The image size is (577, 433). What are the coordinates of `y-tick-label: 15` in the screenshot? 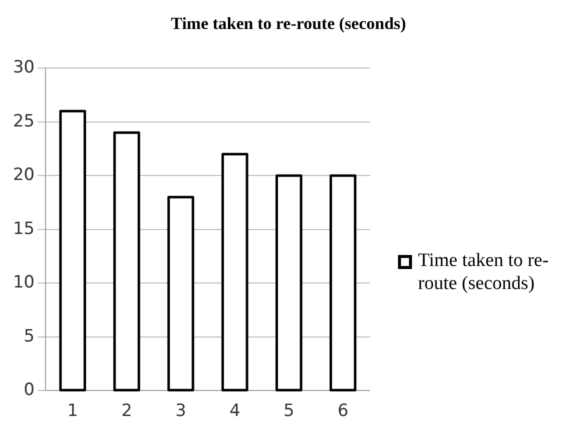 It's located at (23, 228).